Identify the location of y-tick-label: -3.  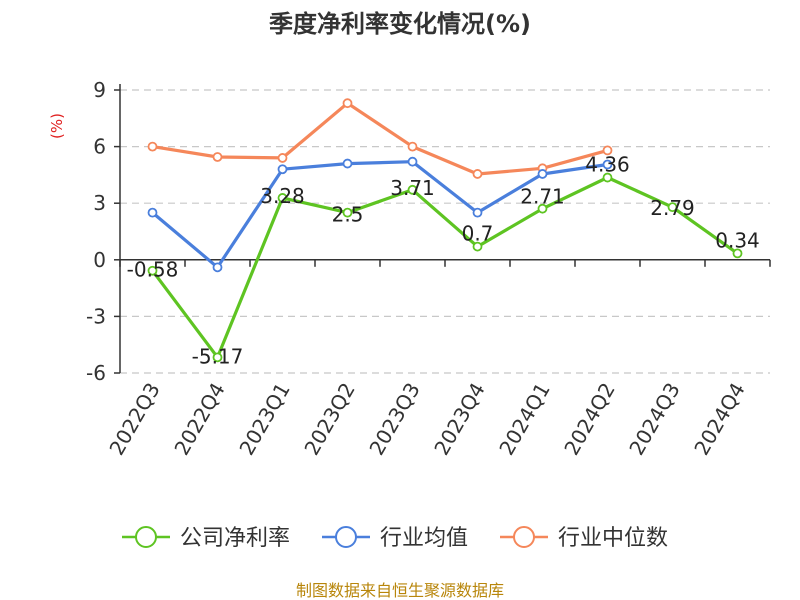
(96, 316).